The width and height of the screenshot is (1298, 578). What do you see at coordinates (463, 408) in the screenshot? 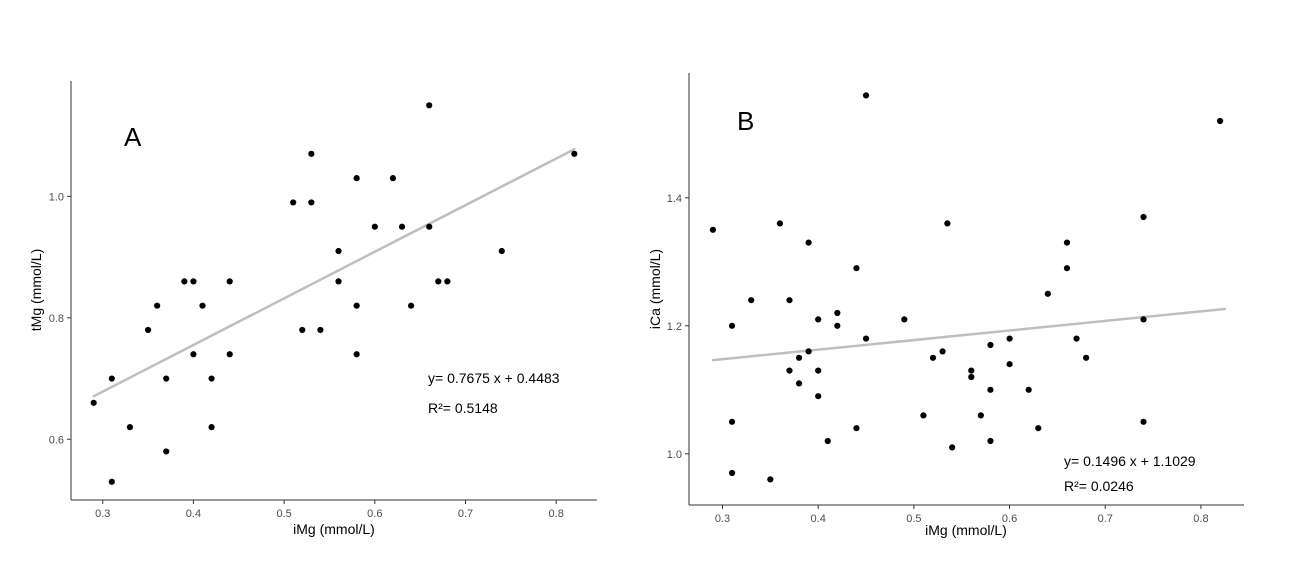
I see `panel-a-r2: R²= 0.5148` at bounding box center [463, 408].